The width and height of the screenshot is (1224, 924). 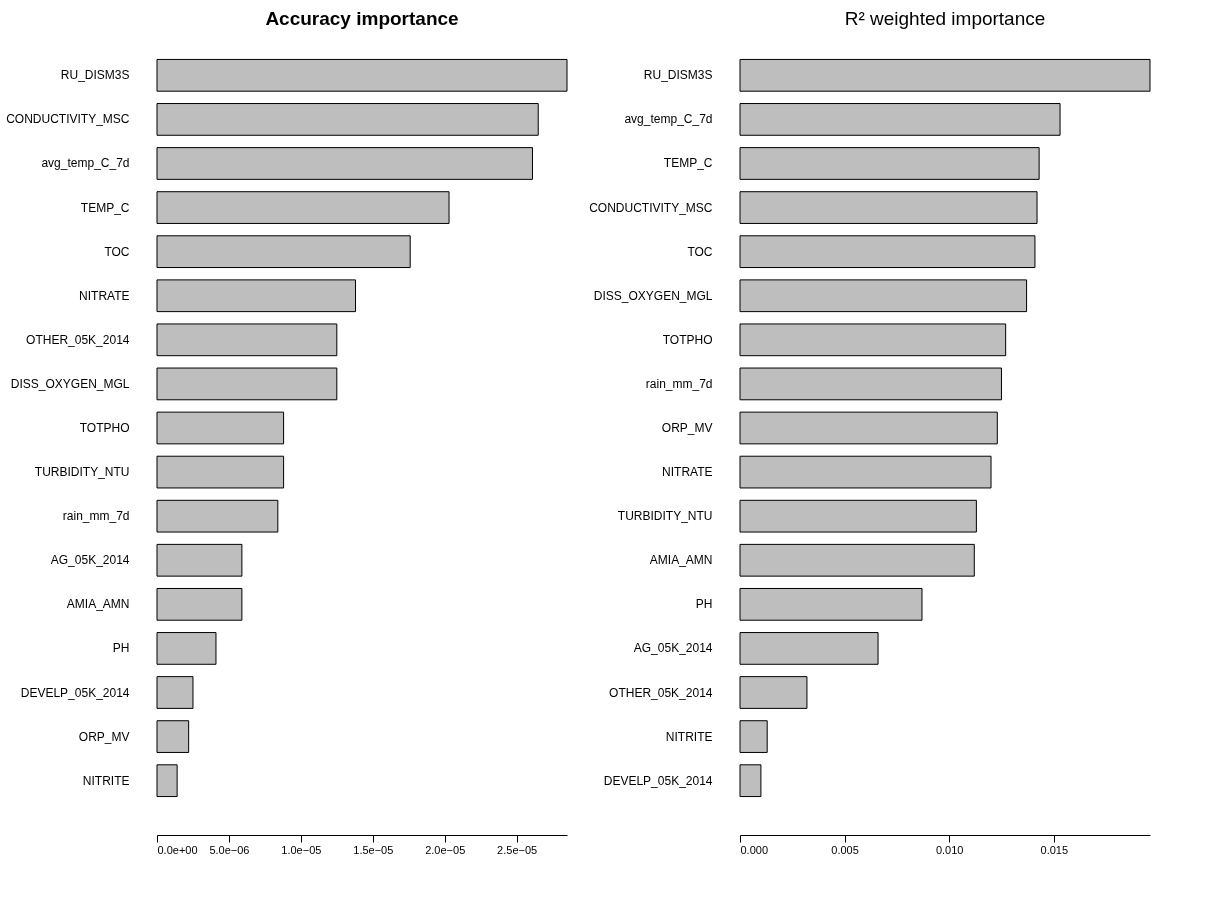 I want to click on x-tick-label: 0.0e+00, so click(x=177, y=849).